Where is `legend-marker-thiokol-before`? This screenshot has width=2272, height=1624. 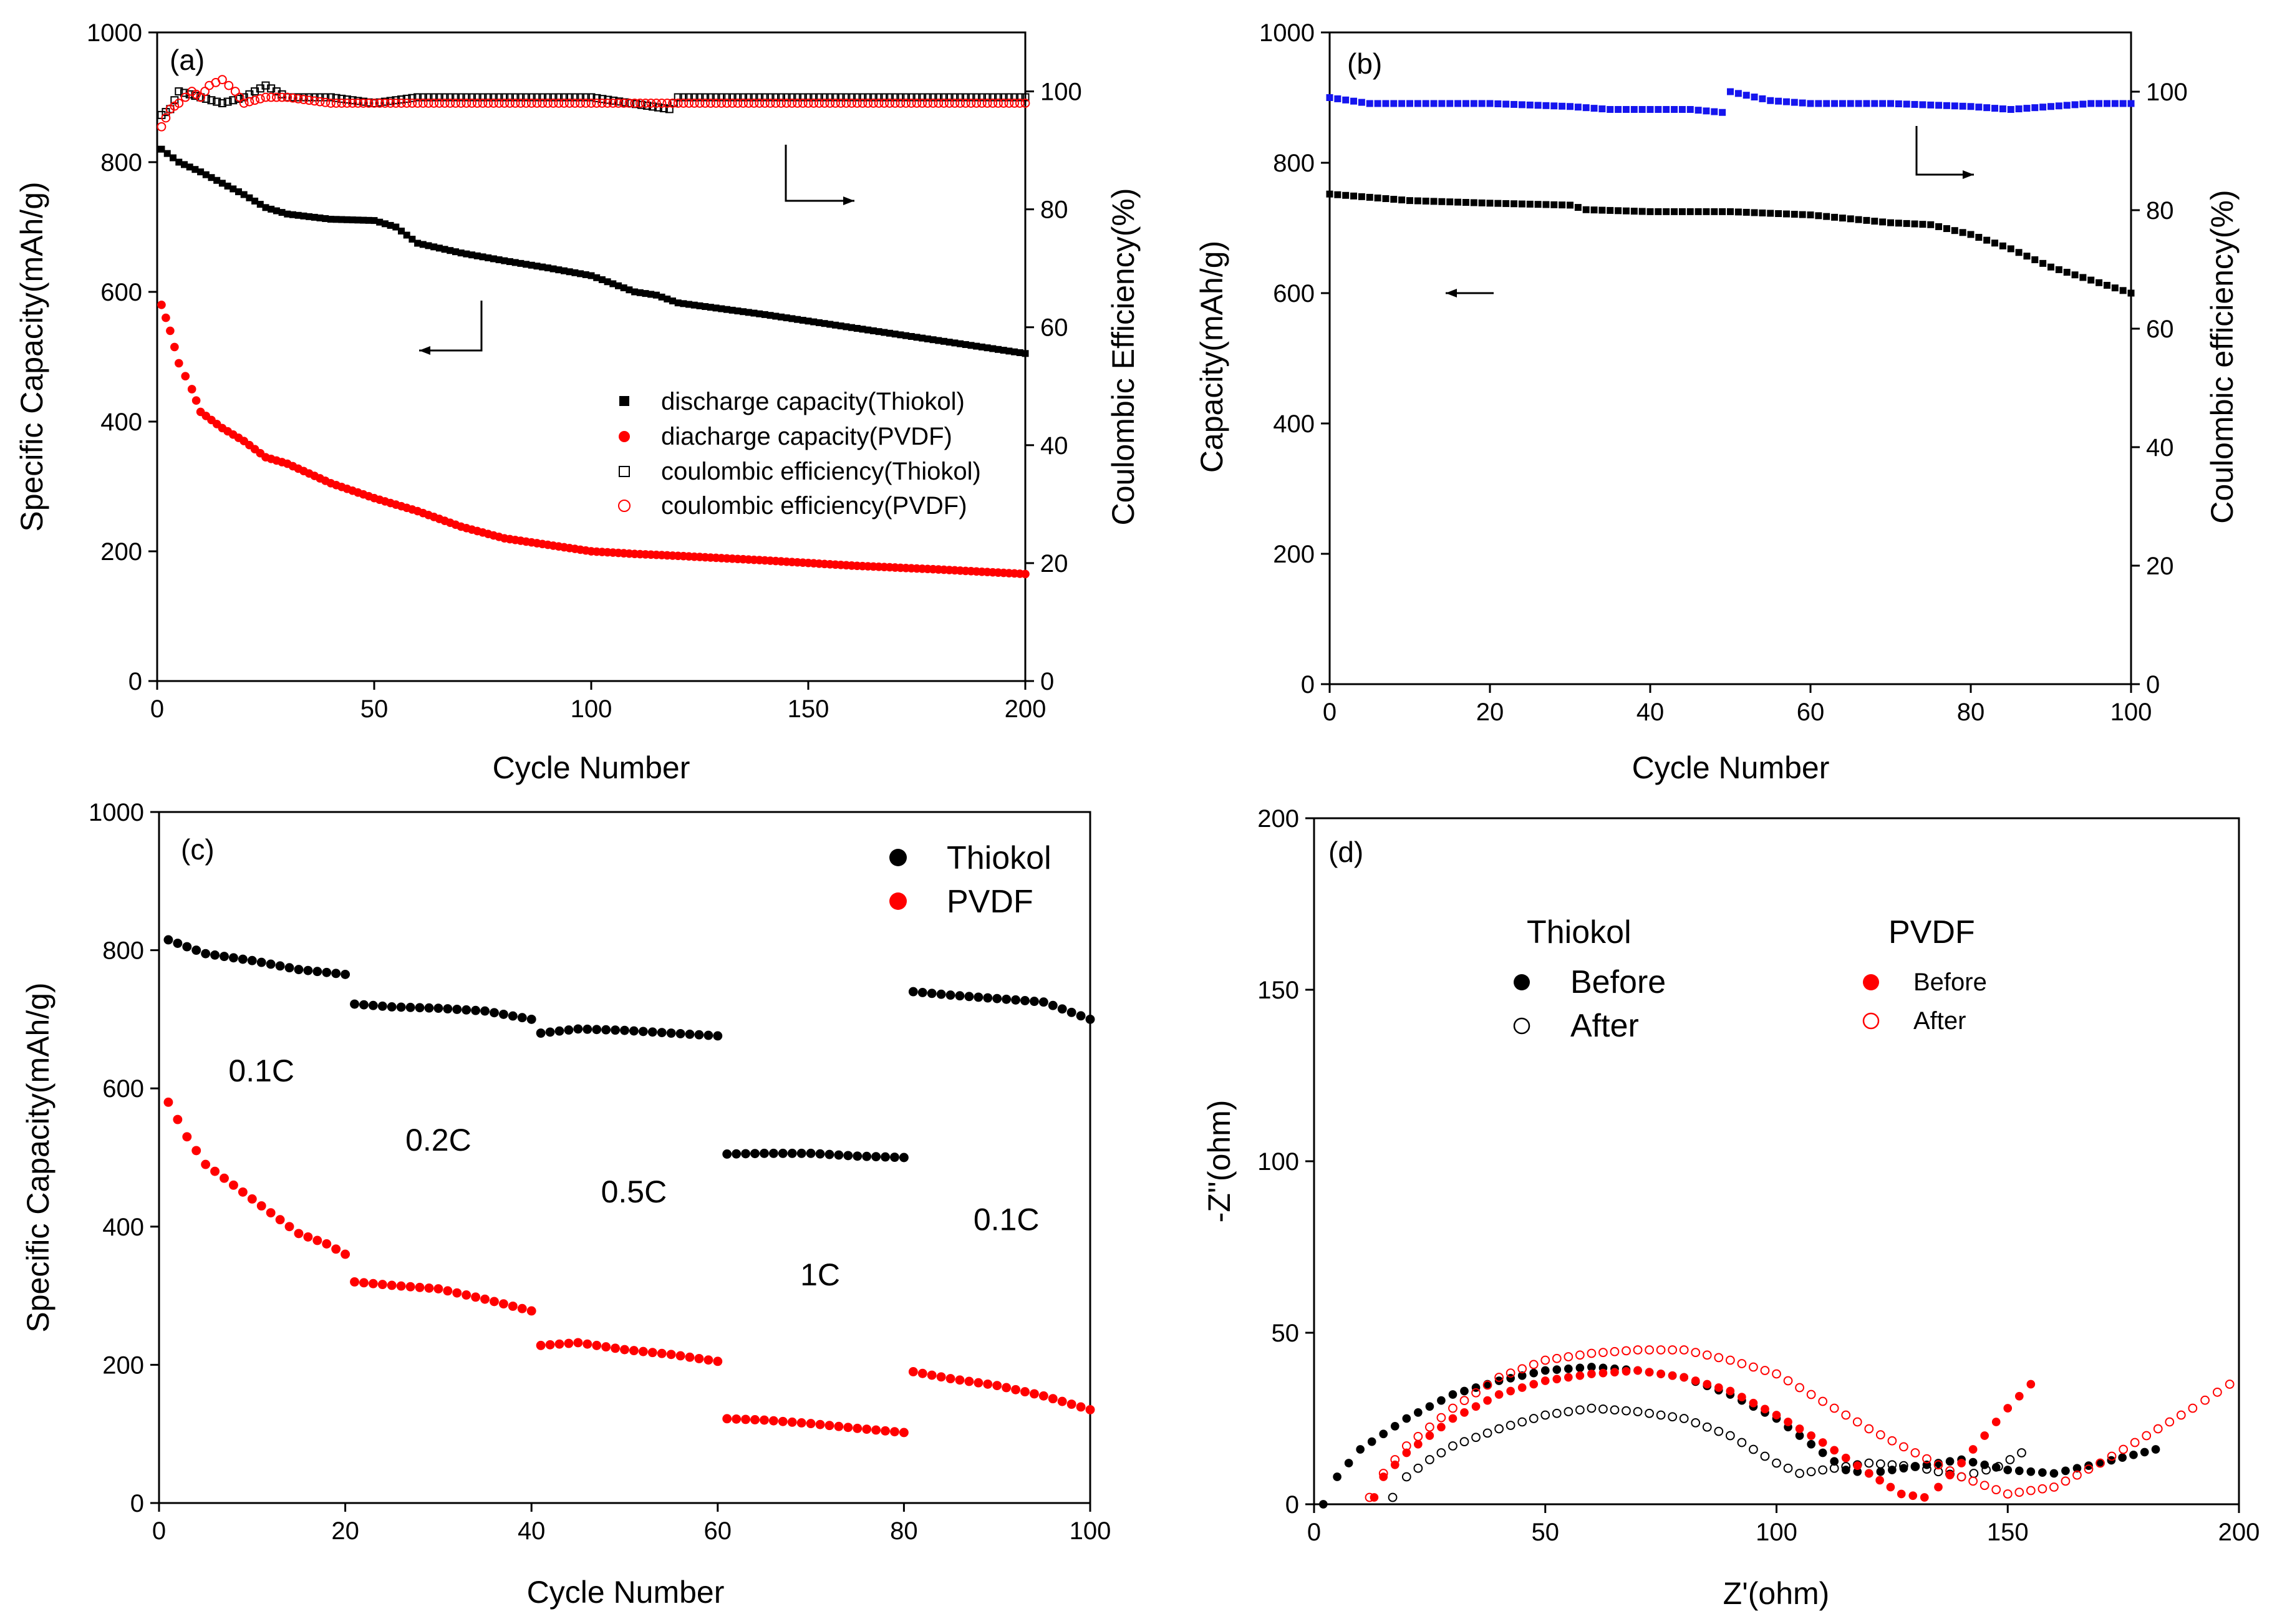
legend-marker-thiokol-before is located at coordinates (1522, 982).